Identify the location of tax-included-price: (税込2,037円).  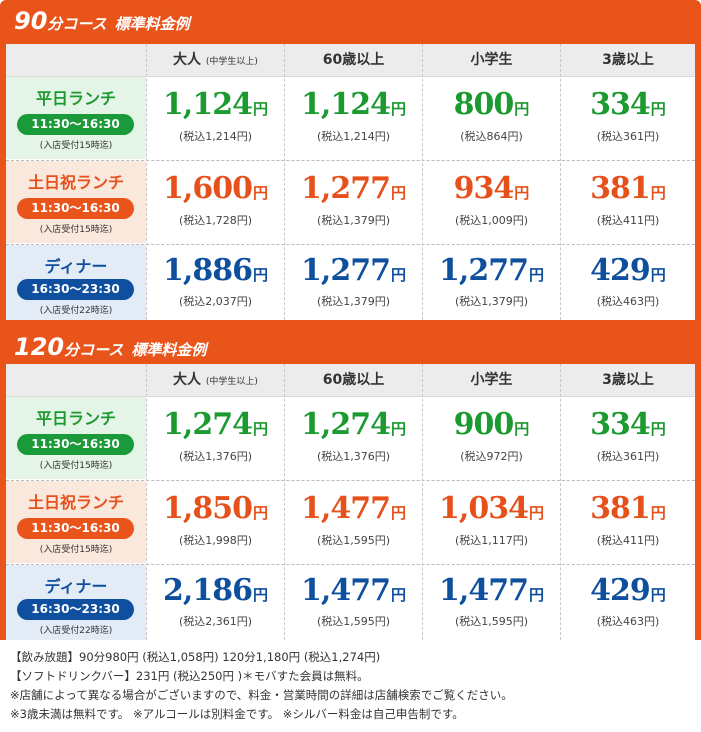
(215, 301).